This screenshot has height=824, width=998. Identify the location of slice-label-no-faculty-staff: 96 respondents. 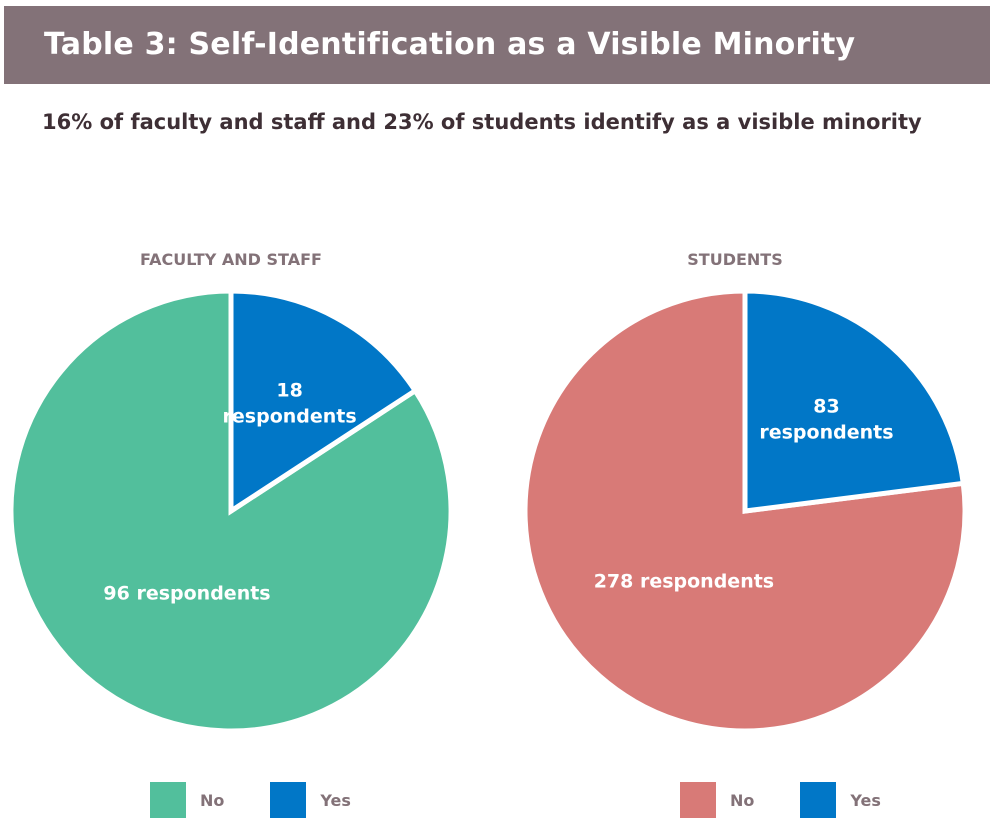
(186, 593).